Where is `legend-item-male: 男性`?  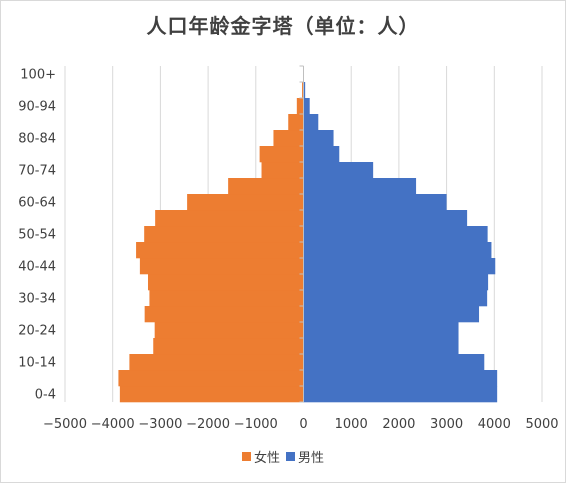 legend-item-male: 男性 is located at coordinates (305, 456).